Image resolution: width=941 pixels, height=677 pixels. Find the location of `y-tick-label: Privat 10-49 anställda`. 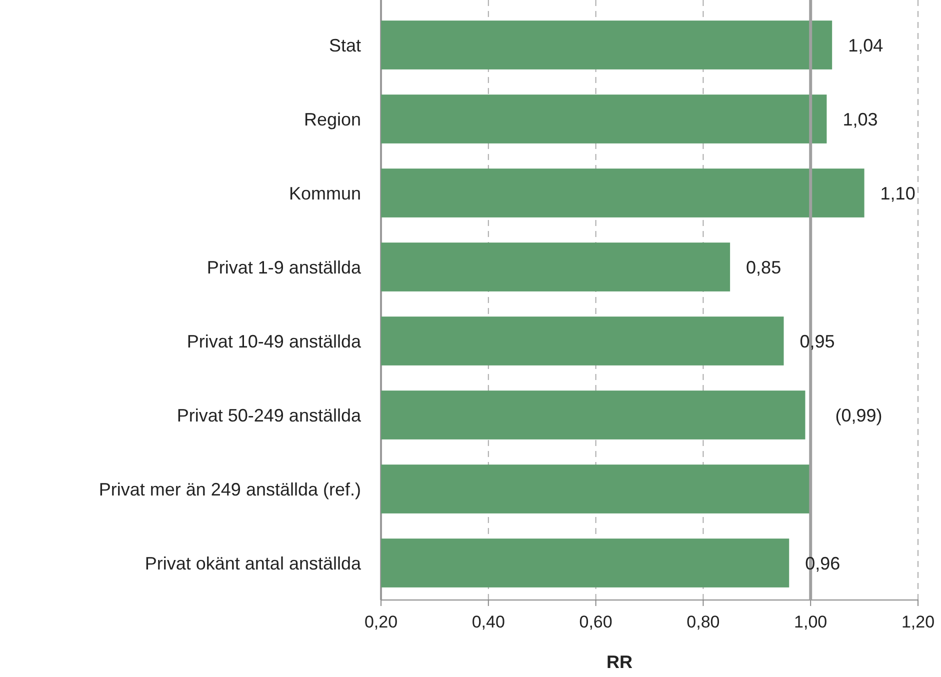

y-tick-label: Privat 10-49 anställda is located at coordinates (274, 341).